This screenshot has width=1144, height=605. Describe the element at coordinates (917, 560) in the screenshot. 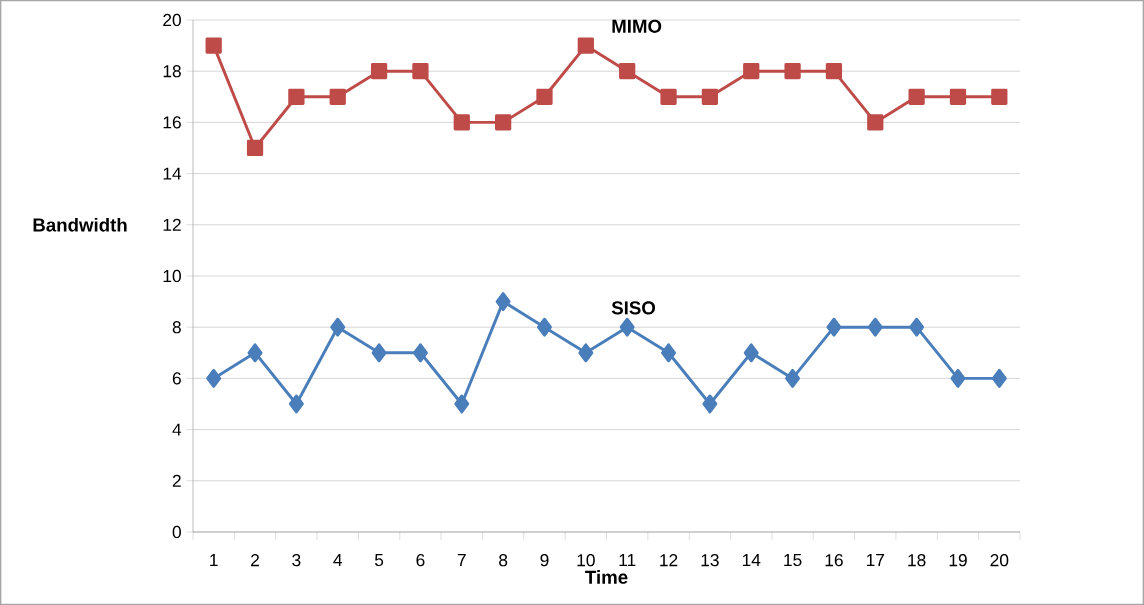

I see `x-tick-label: 18` at that location.